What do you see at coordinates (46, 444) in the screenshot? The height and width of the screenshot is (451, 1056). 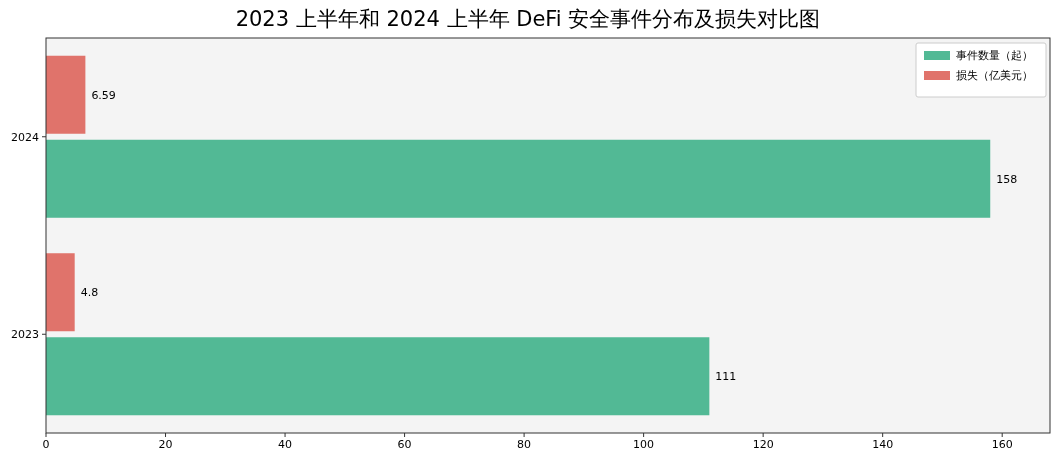 I see `x-tick-label: 0` at bounding box center [46, 444].